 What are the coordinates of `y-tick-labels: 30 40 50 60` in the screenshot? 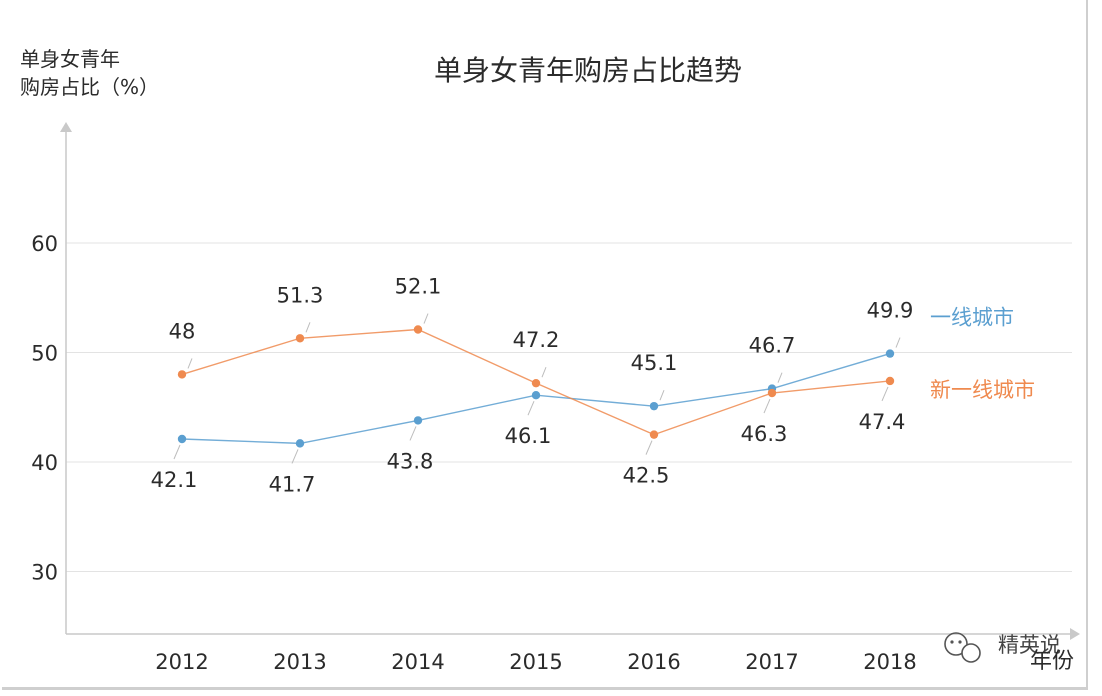 It's located at (44, 408).